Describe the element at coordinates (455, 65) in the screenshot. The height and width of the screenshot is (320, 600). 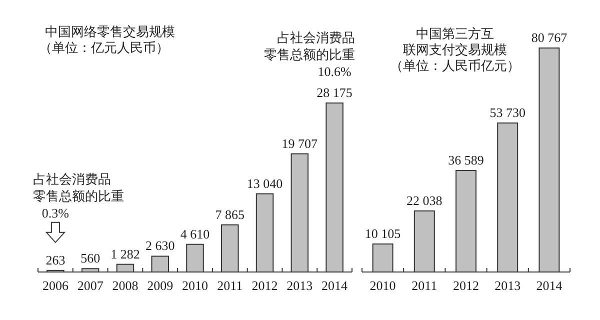
I see `text: （单位：人民币亿元）` at that location.